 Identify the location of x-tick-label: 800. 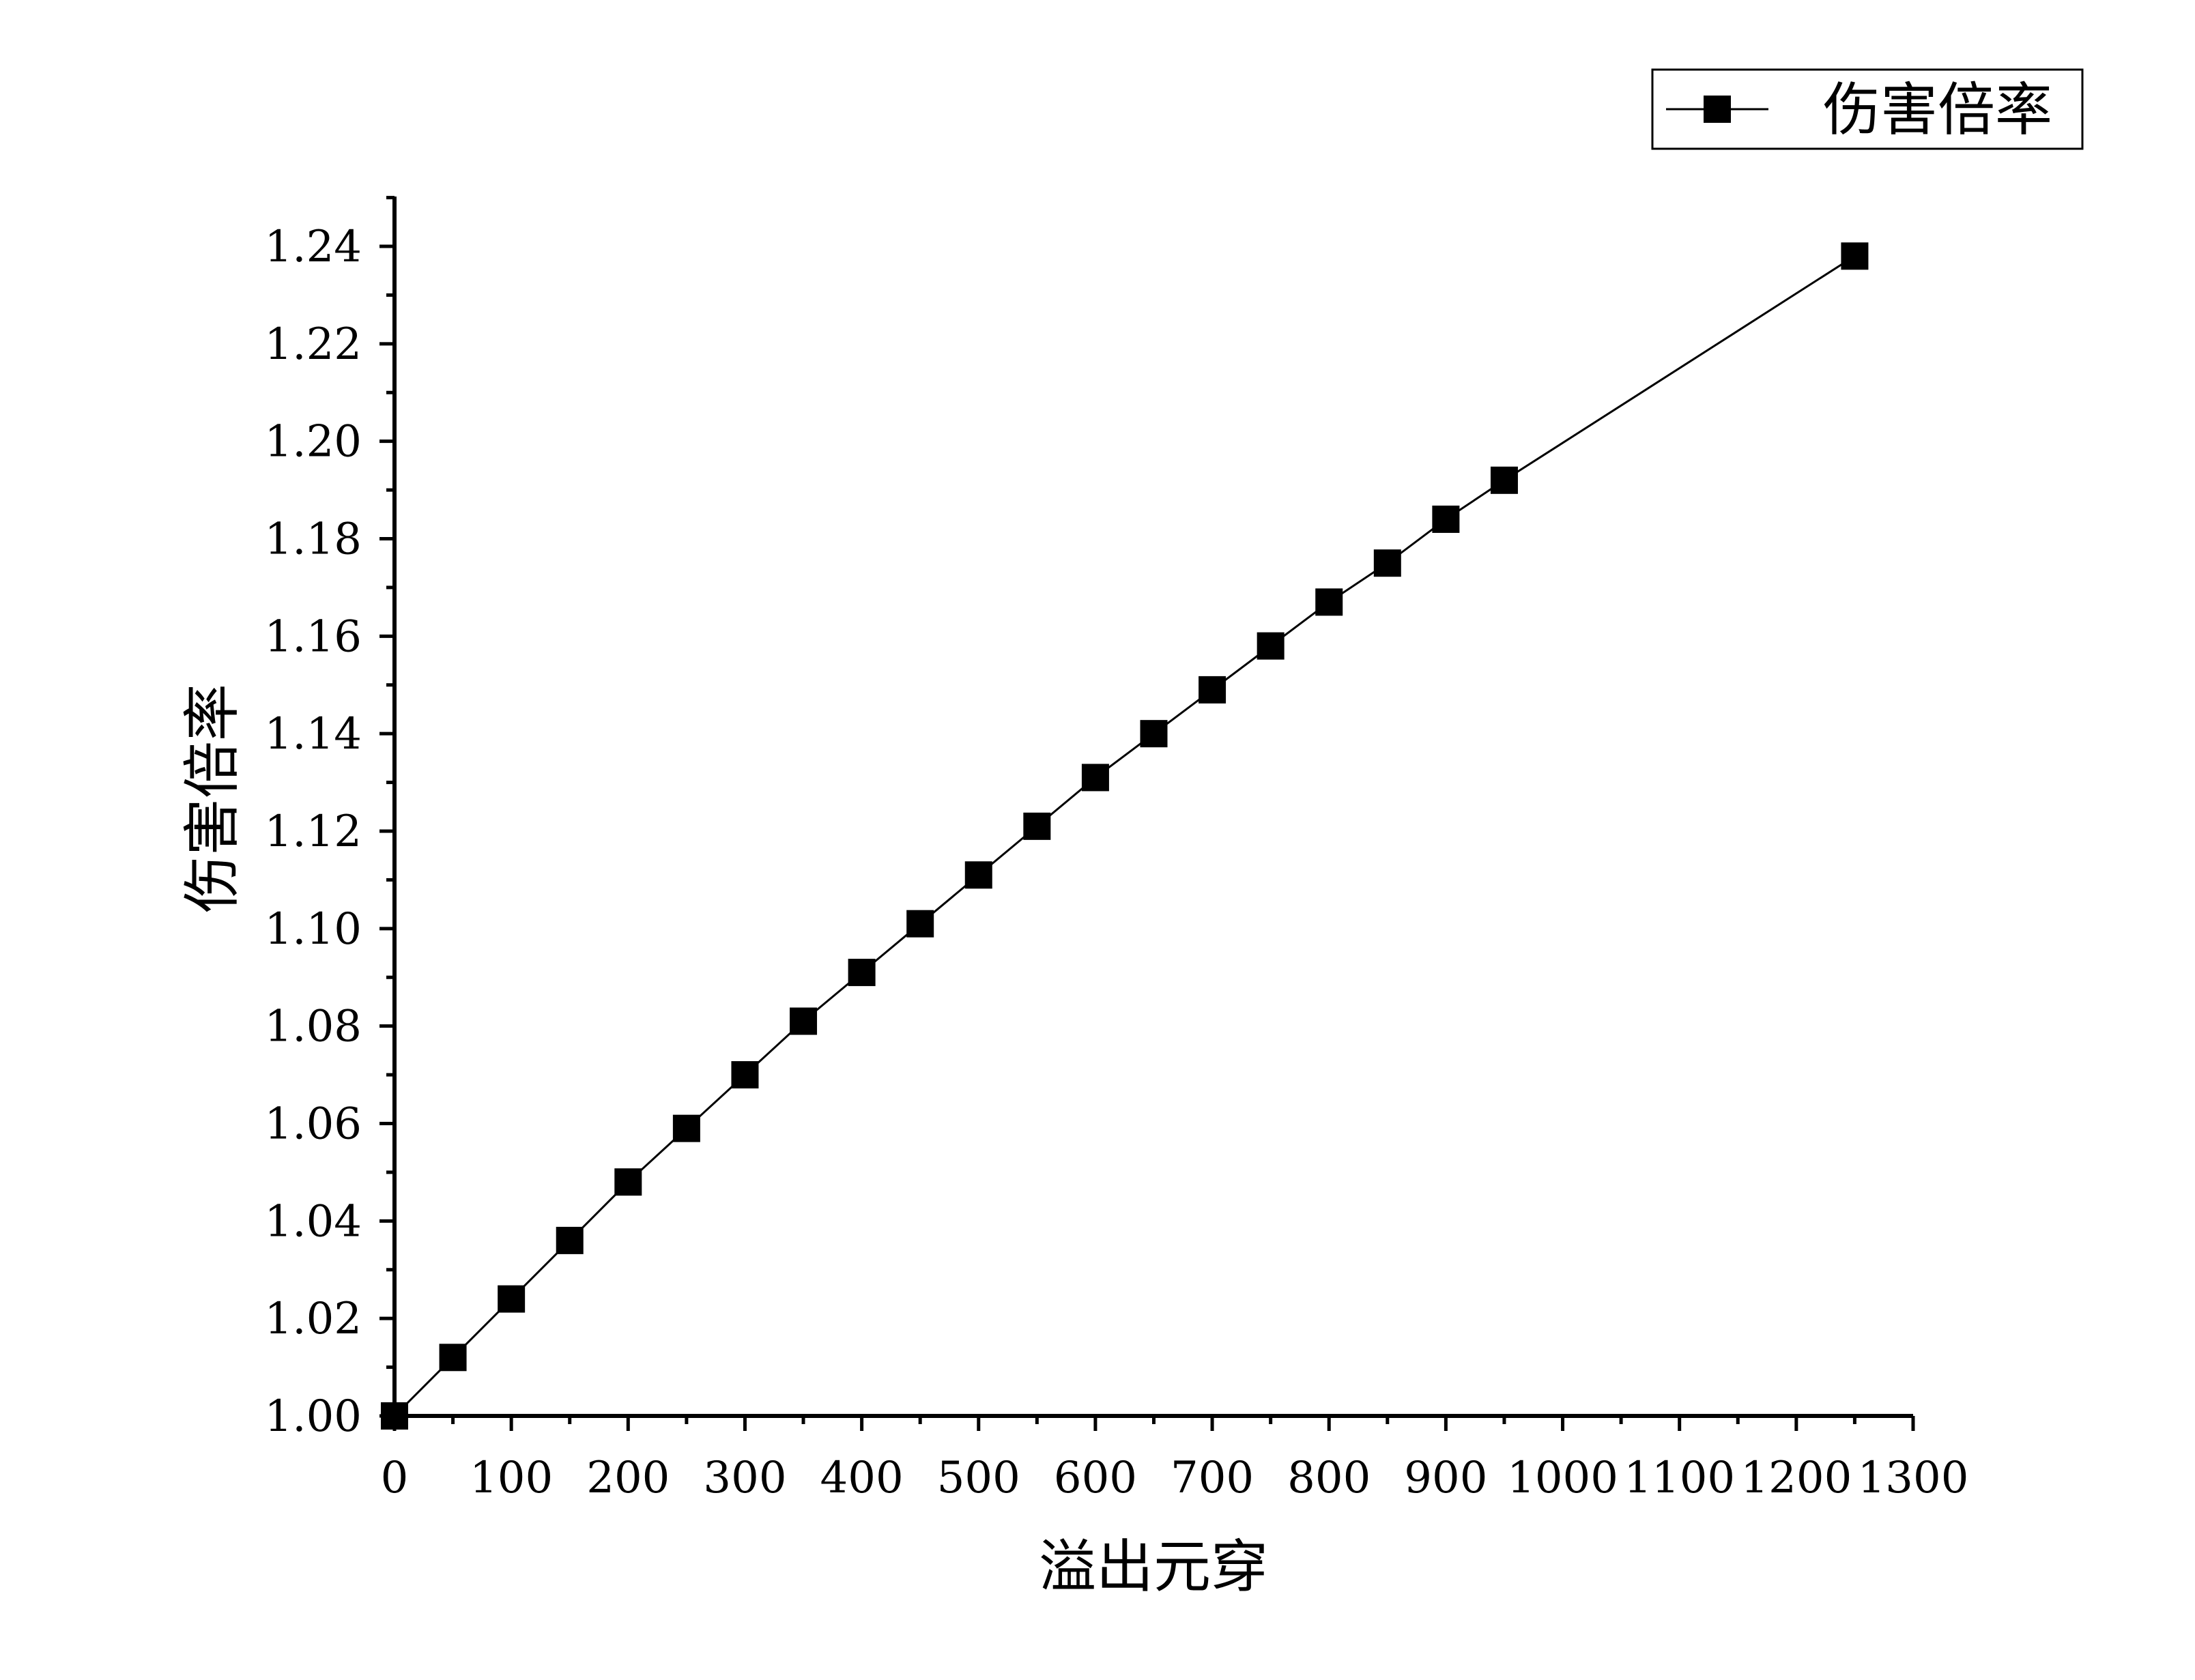
(1329, 1478).